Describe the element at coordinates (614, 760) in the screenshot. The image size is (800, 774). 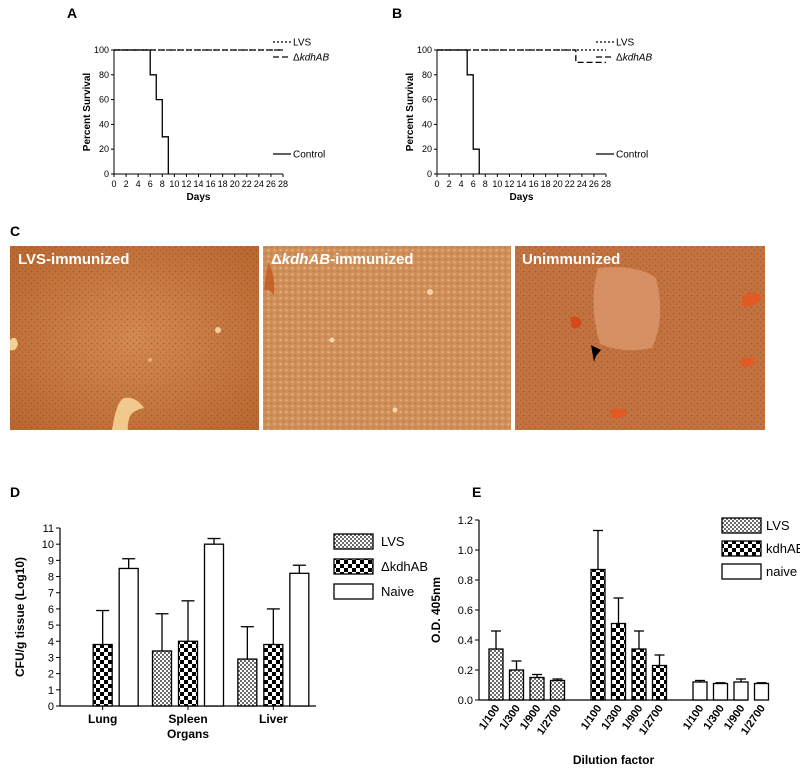
I see `x-axis-title: Dilution factor` at that location.